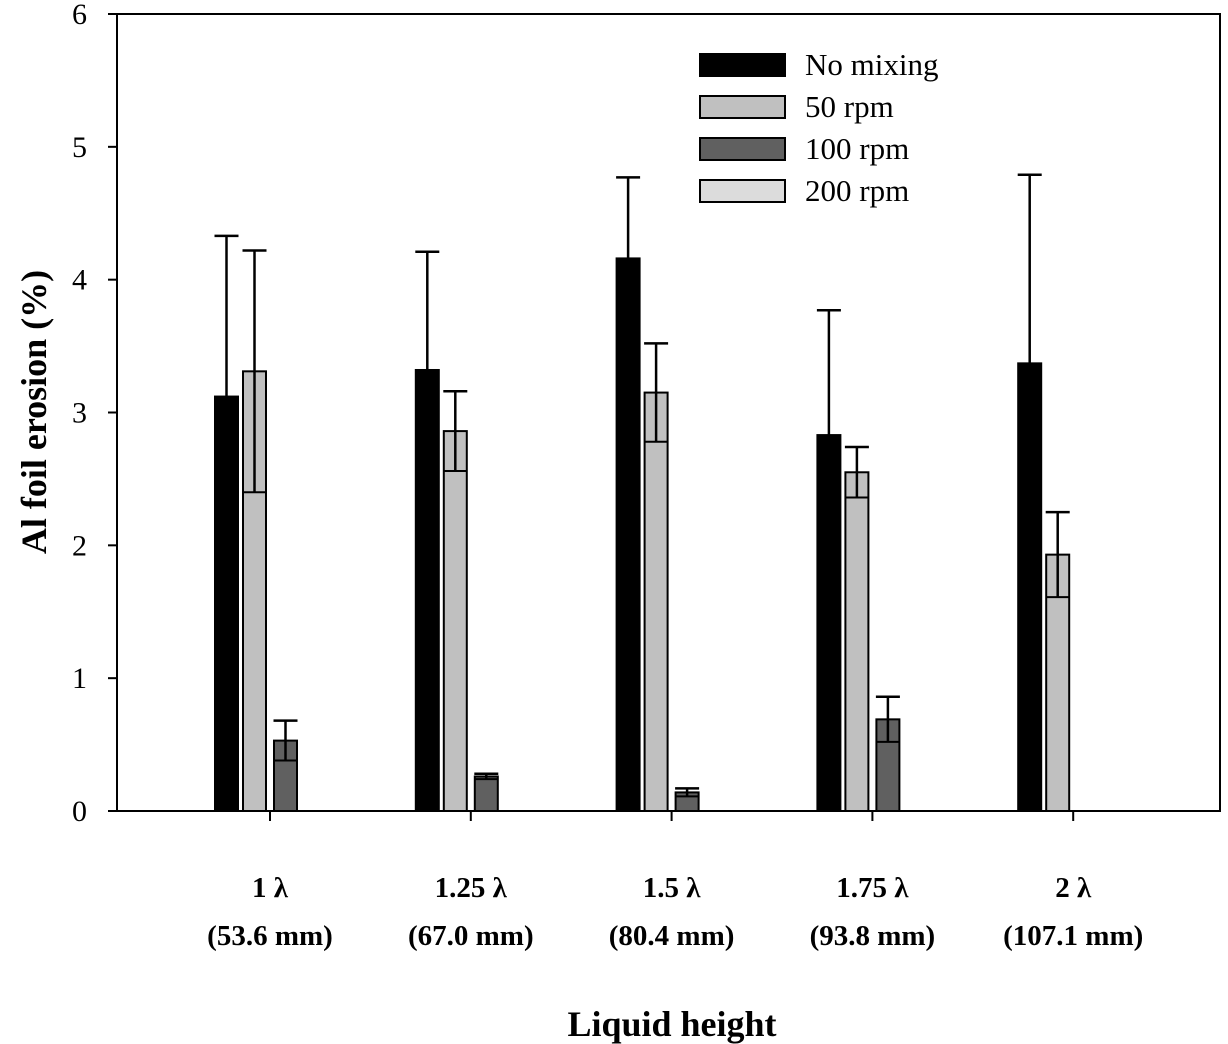 The width and height of the screenshot is (1228, 1044). What do you see at coordinates (79, 280) in the screenshot?
I see `y-tick-label: 4` at bounding box center [79, 280].